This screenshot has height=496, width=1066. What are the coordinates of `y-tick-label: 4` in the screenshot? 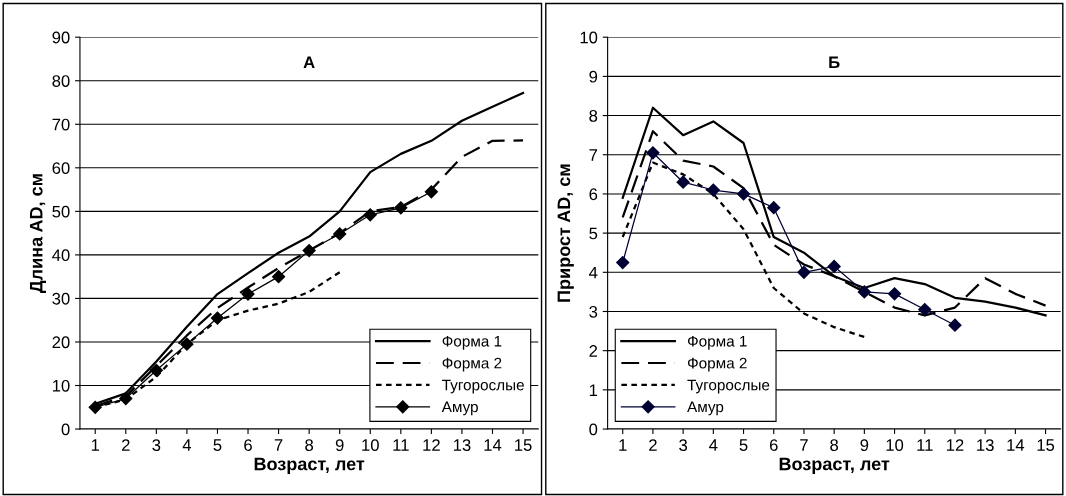 It's located at (593, 272).